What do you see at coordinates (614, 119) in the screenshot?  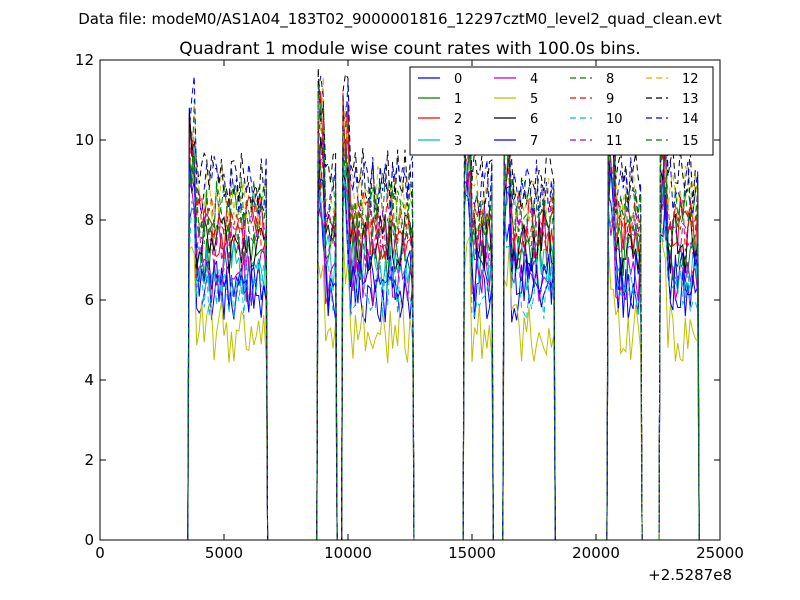 I see `legend-label-10: 10` at bounding box center [614, 119].